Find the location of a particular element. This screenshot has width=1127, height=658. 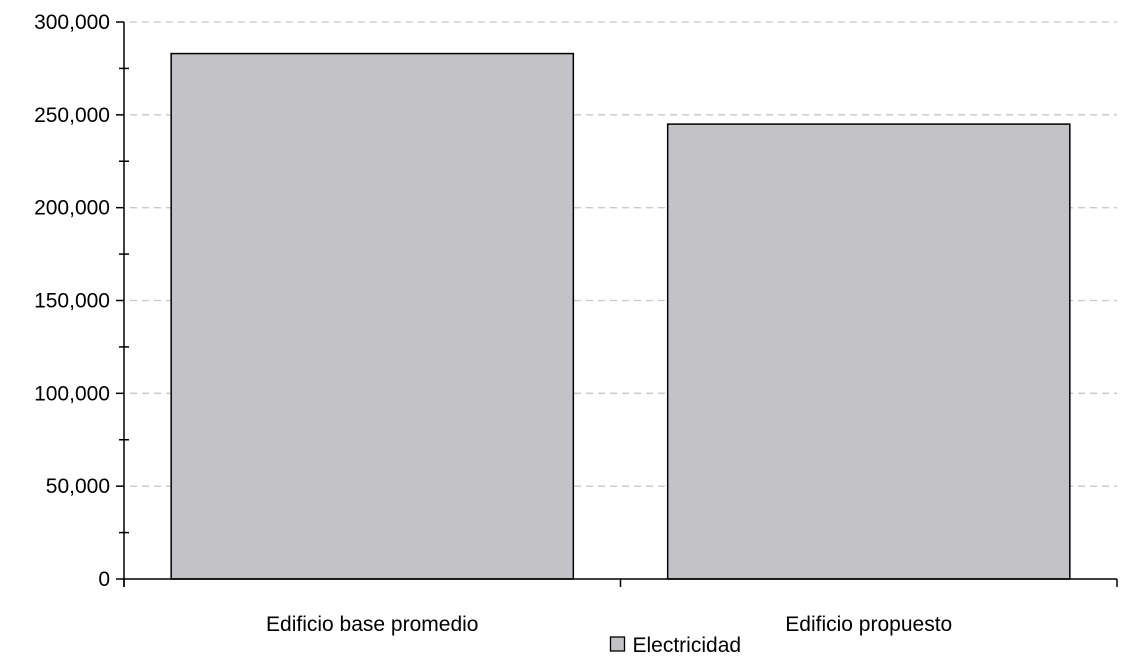

y-tick-label: 200,000 is located at coordinates (72, 208).